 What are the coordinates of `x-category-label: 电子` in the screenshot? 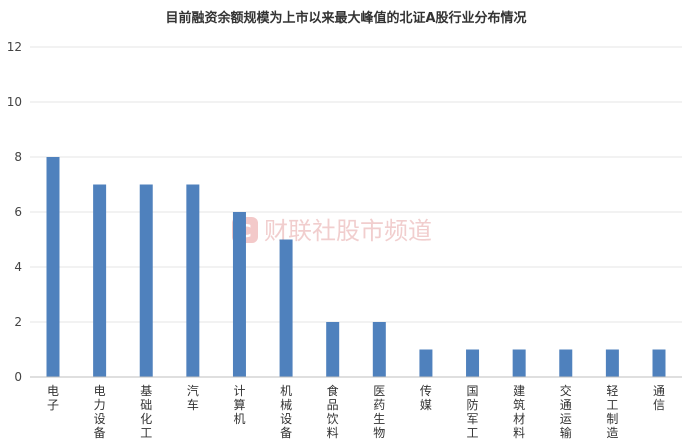 It's located at (53, 398).